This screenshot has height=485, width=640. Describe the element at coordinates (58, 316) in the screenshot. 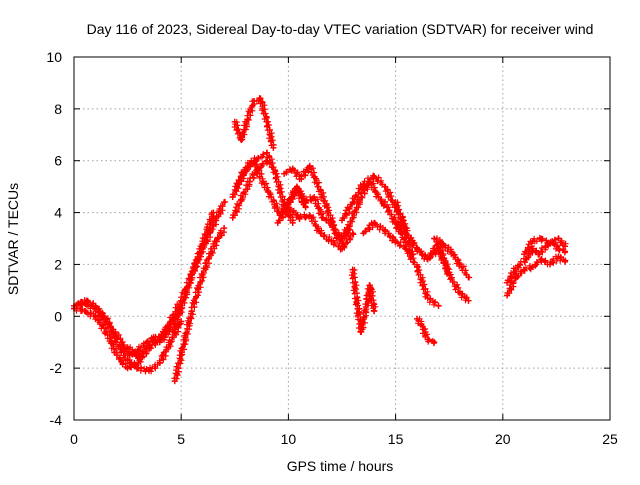

I see `y-tick-label: 0` at that location.